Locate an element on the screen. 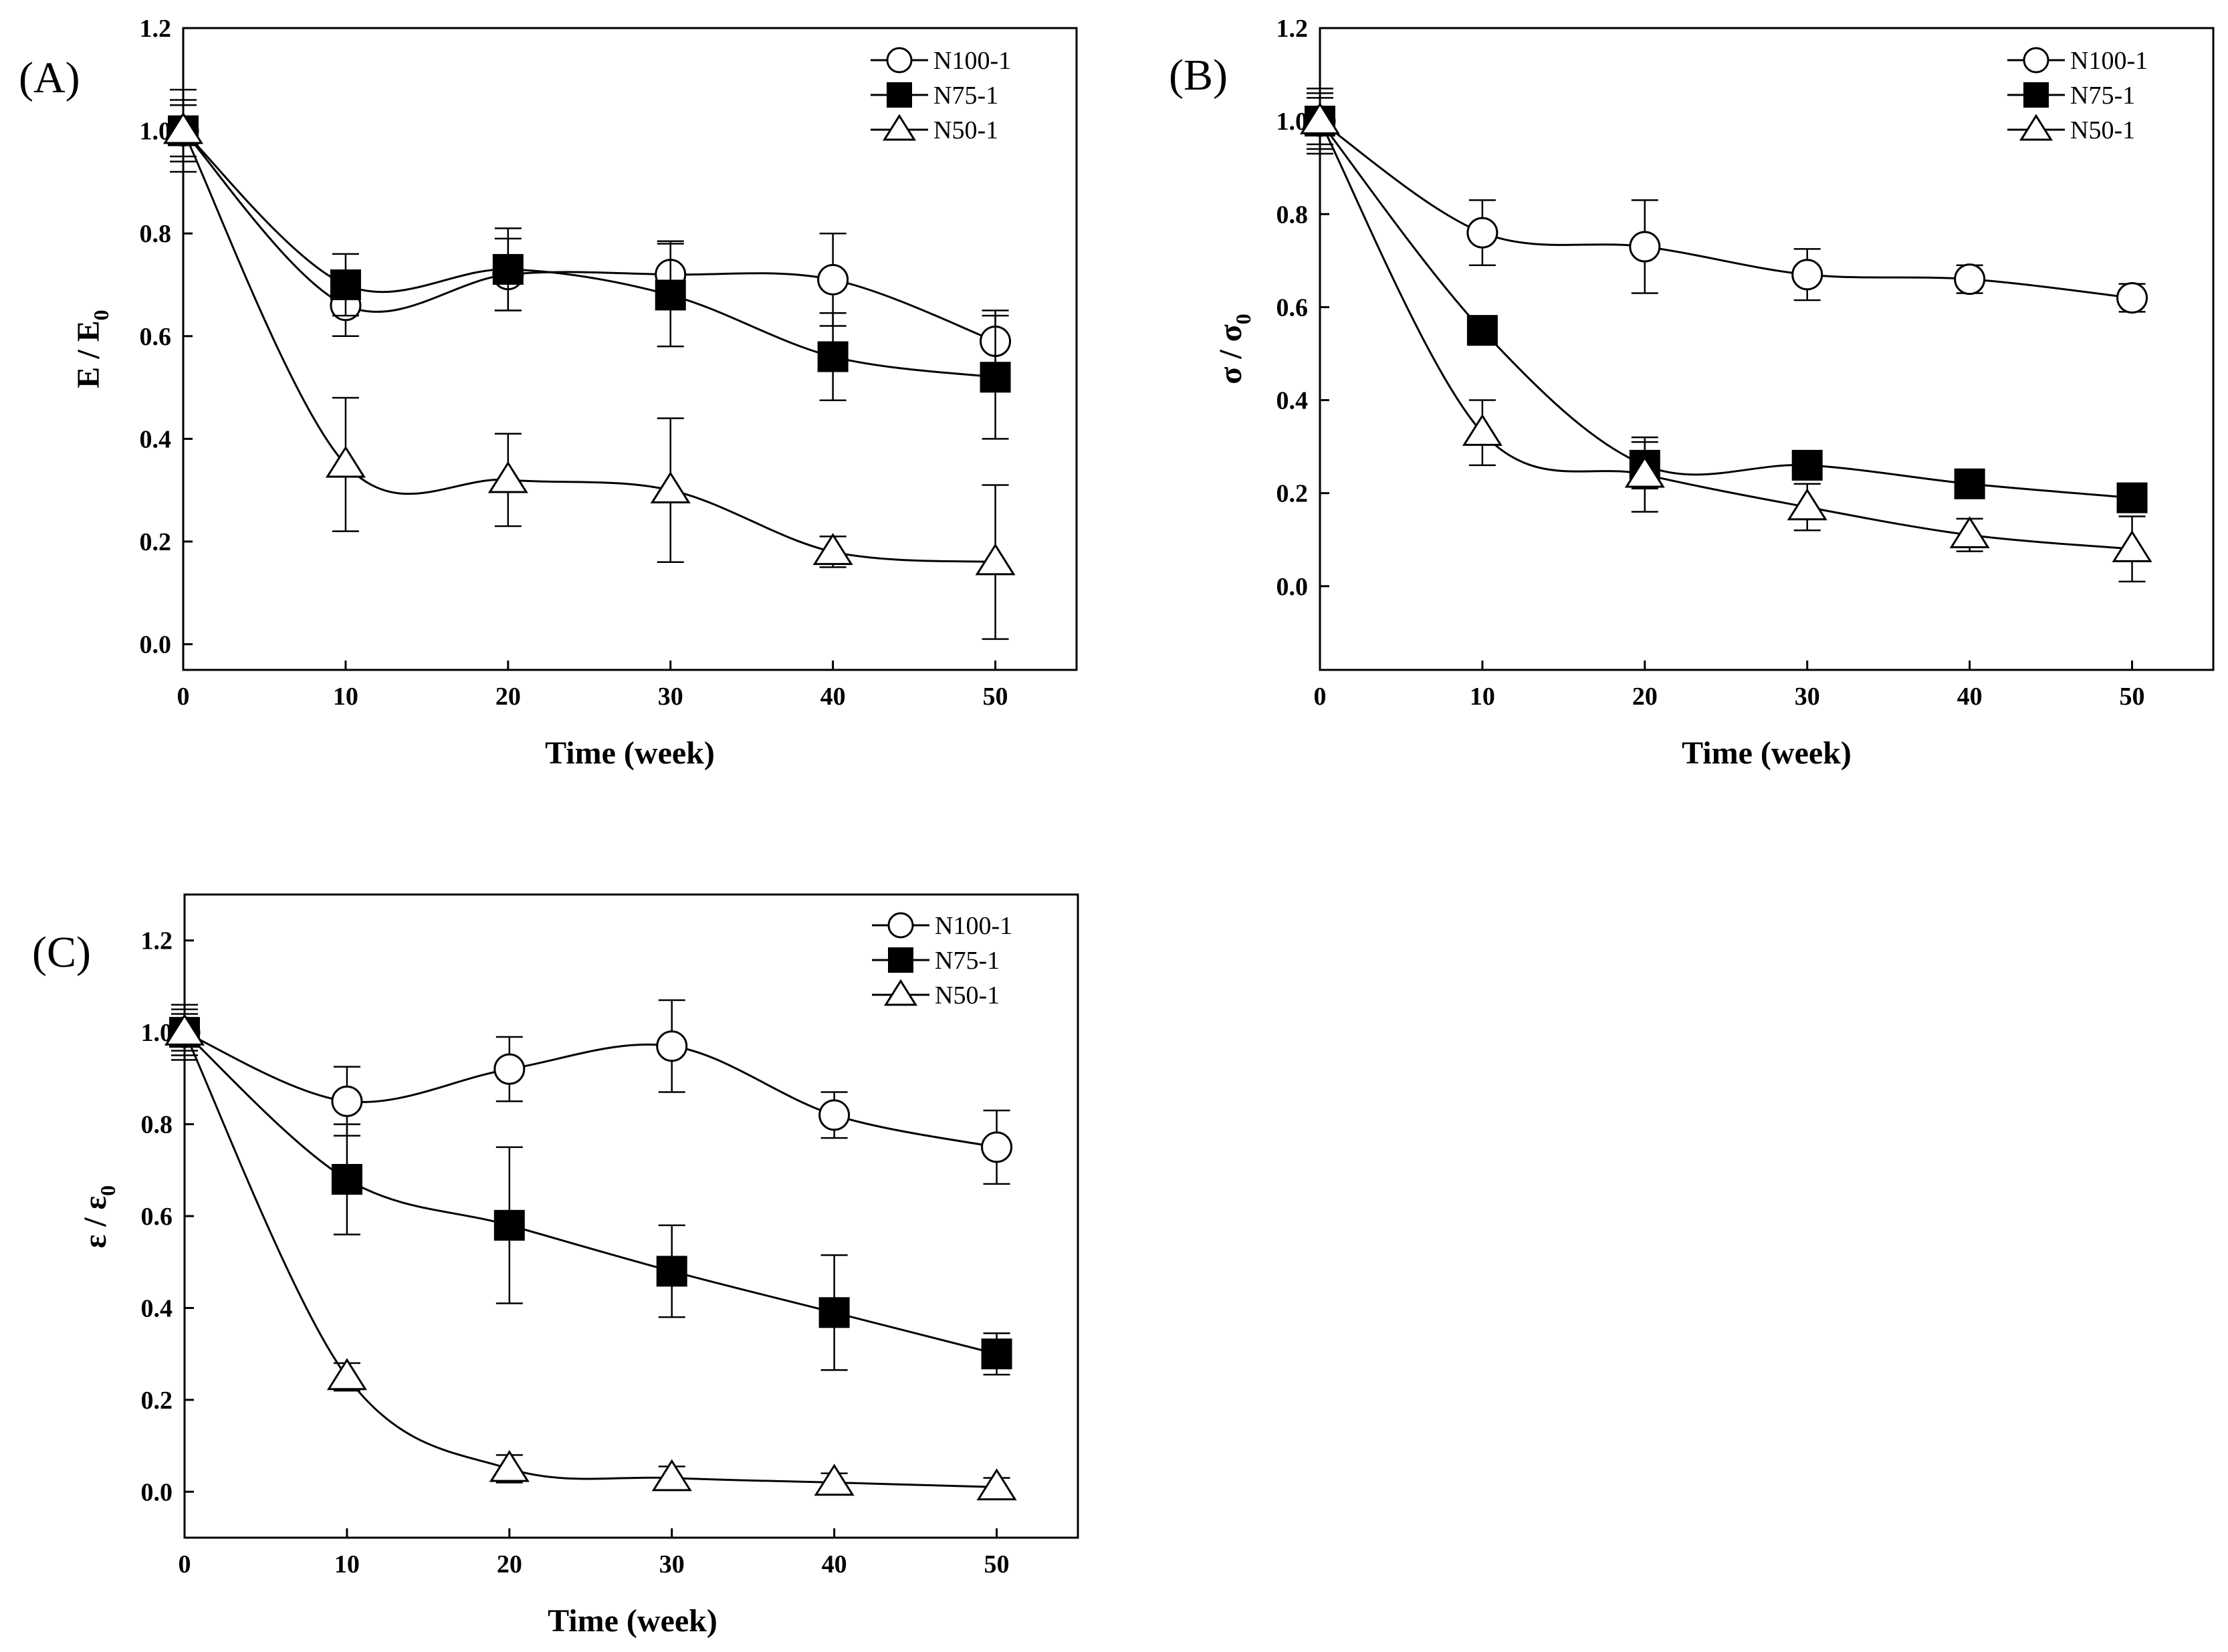 Image resolution: width=2228 pixels, height=1652 pixels. panel-c-x-tick-label: 50 is located at coordinates (997, 1564).